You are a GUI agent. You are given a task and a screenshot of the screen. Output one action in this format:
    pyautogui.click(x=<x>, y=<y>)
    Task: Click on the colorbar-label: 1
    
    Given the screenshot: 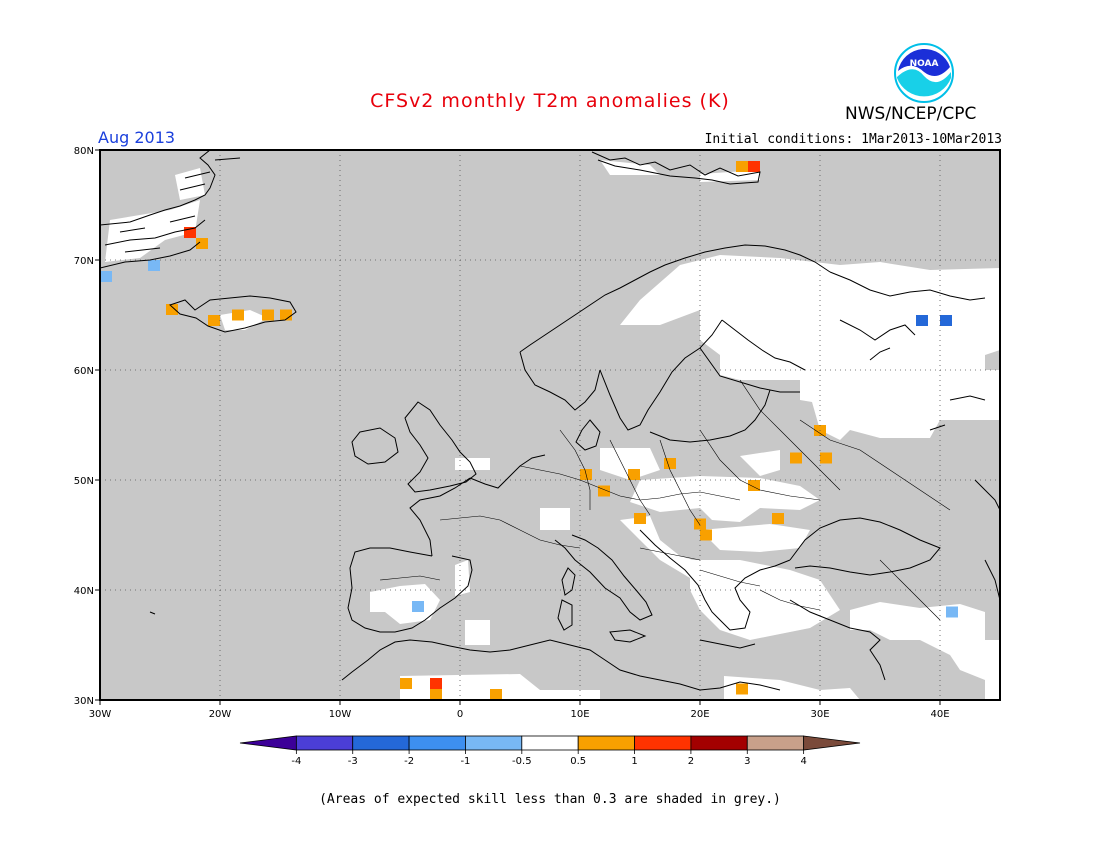 What is the action you would take?
    pyautogui.click(x=634, y=761)
    